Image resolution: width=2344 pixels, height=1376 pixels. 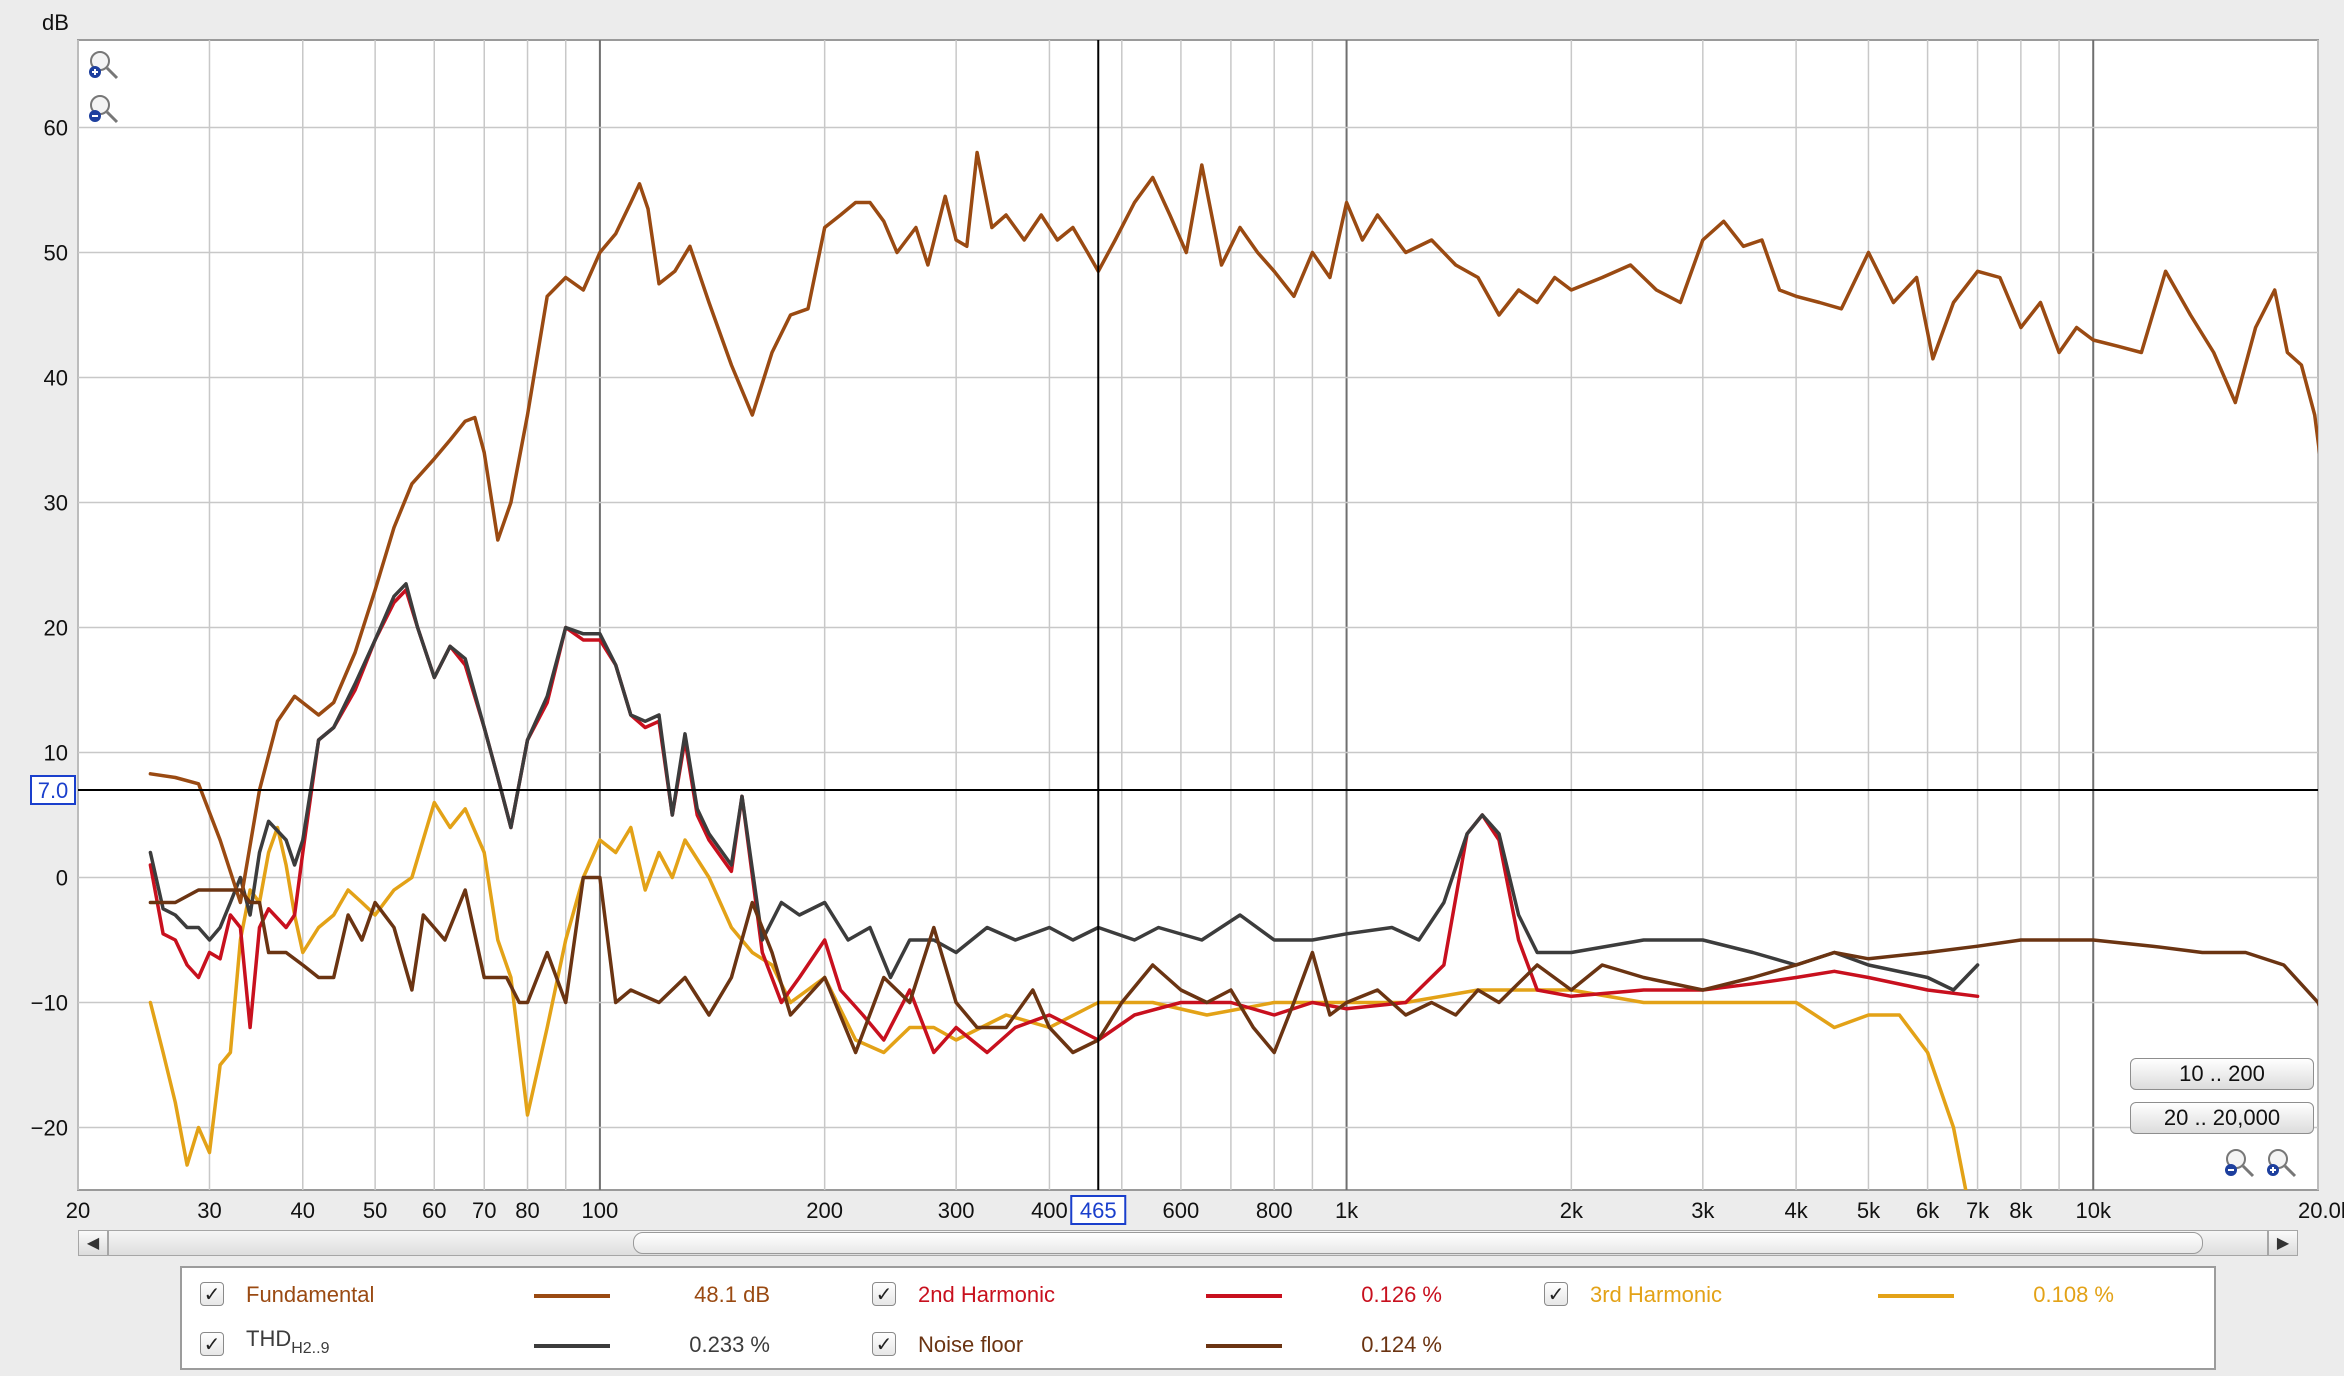 What do you see at coordinates (729, 1344) in the screenshot?
I see `legend-value: 0.233 %` at bounding box center [729, 1344].